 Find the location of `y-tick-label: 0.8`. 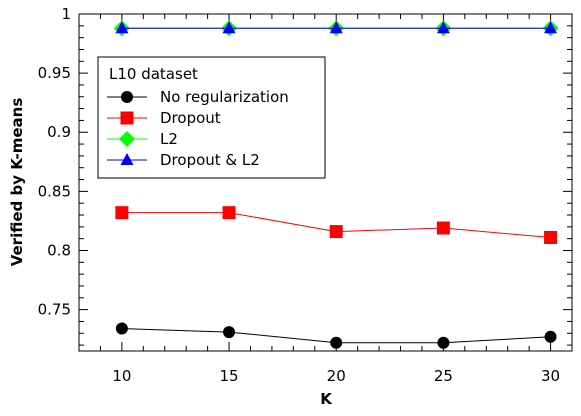

y-tick-label: 0.8 is located at coordinates (59, 250).